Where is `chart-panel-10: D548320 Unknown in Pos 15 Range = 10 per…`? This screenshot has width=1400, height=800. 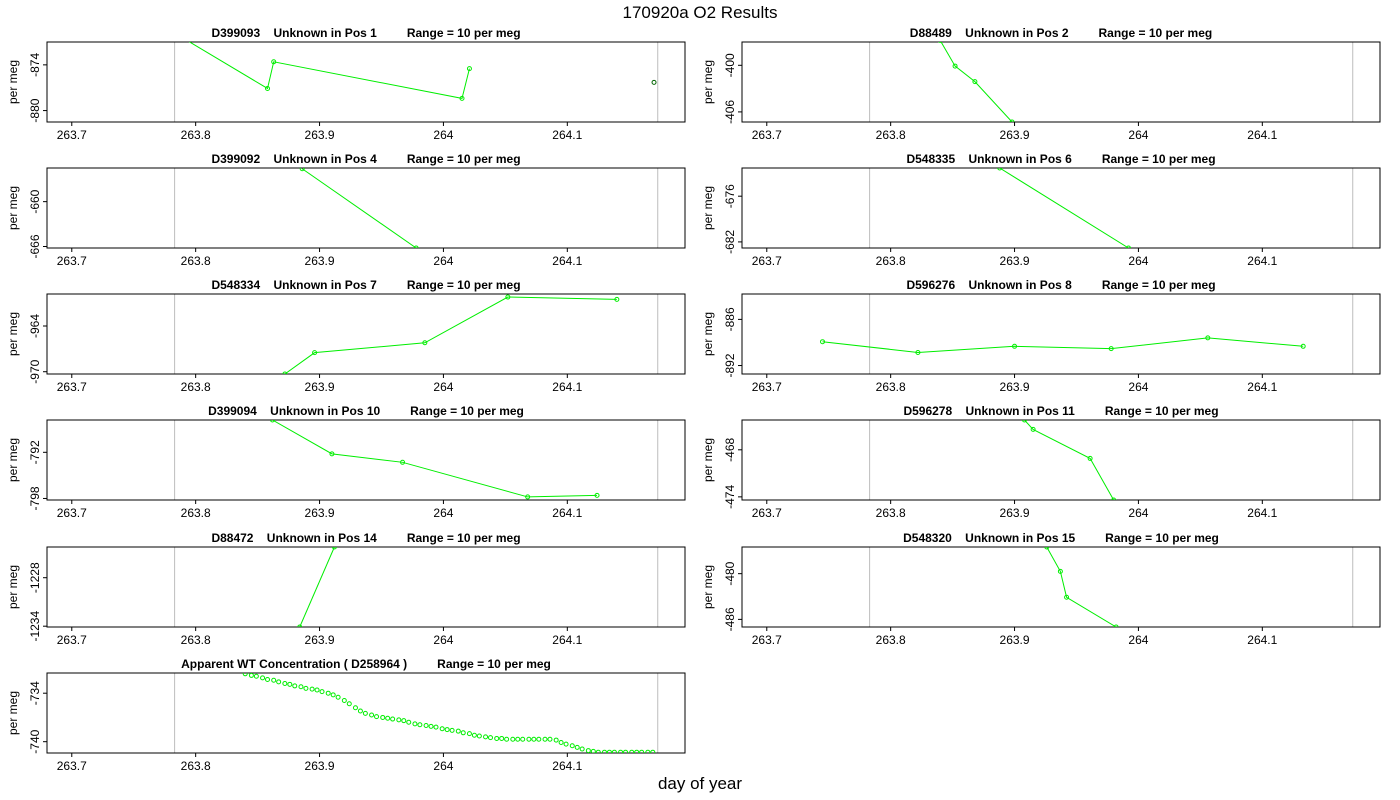
chart-panel-10: D548320 Unknown in Pos 15 Range = 10 per… is located at coordinates (1041, 589).